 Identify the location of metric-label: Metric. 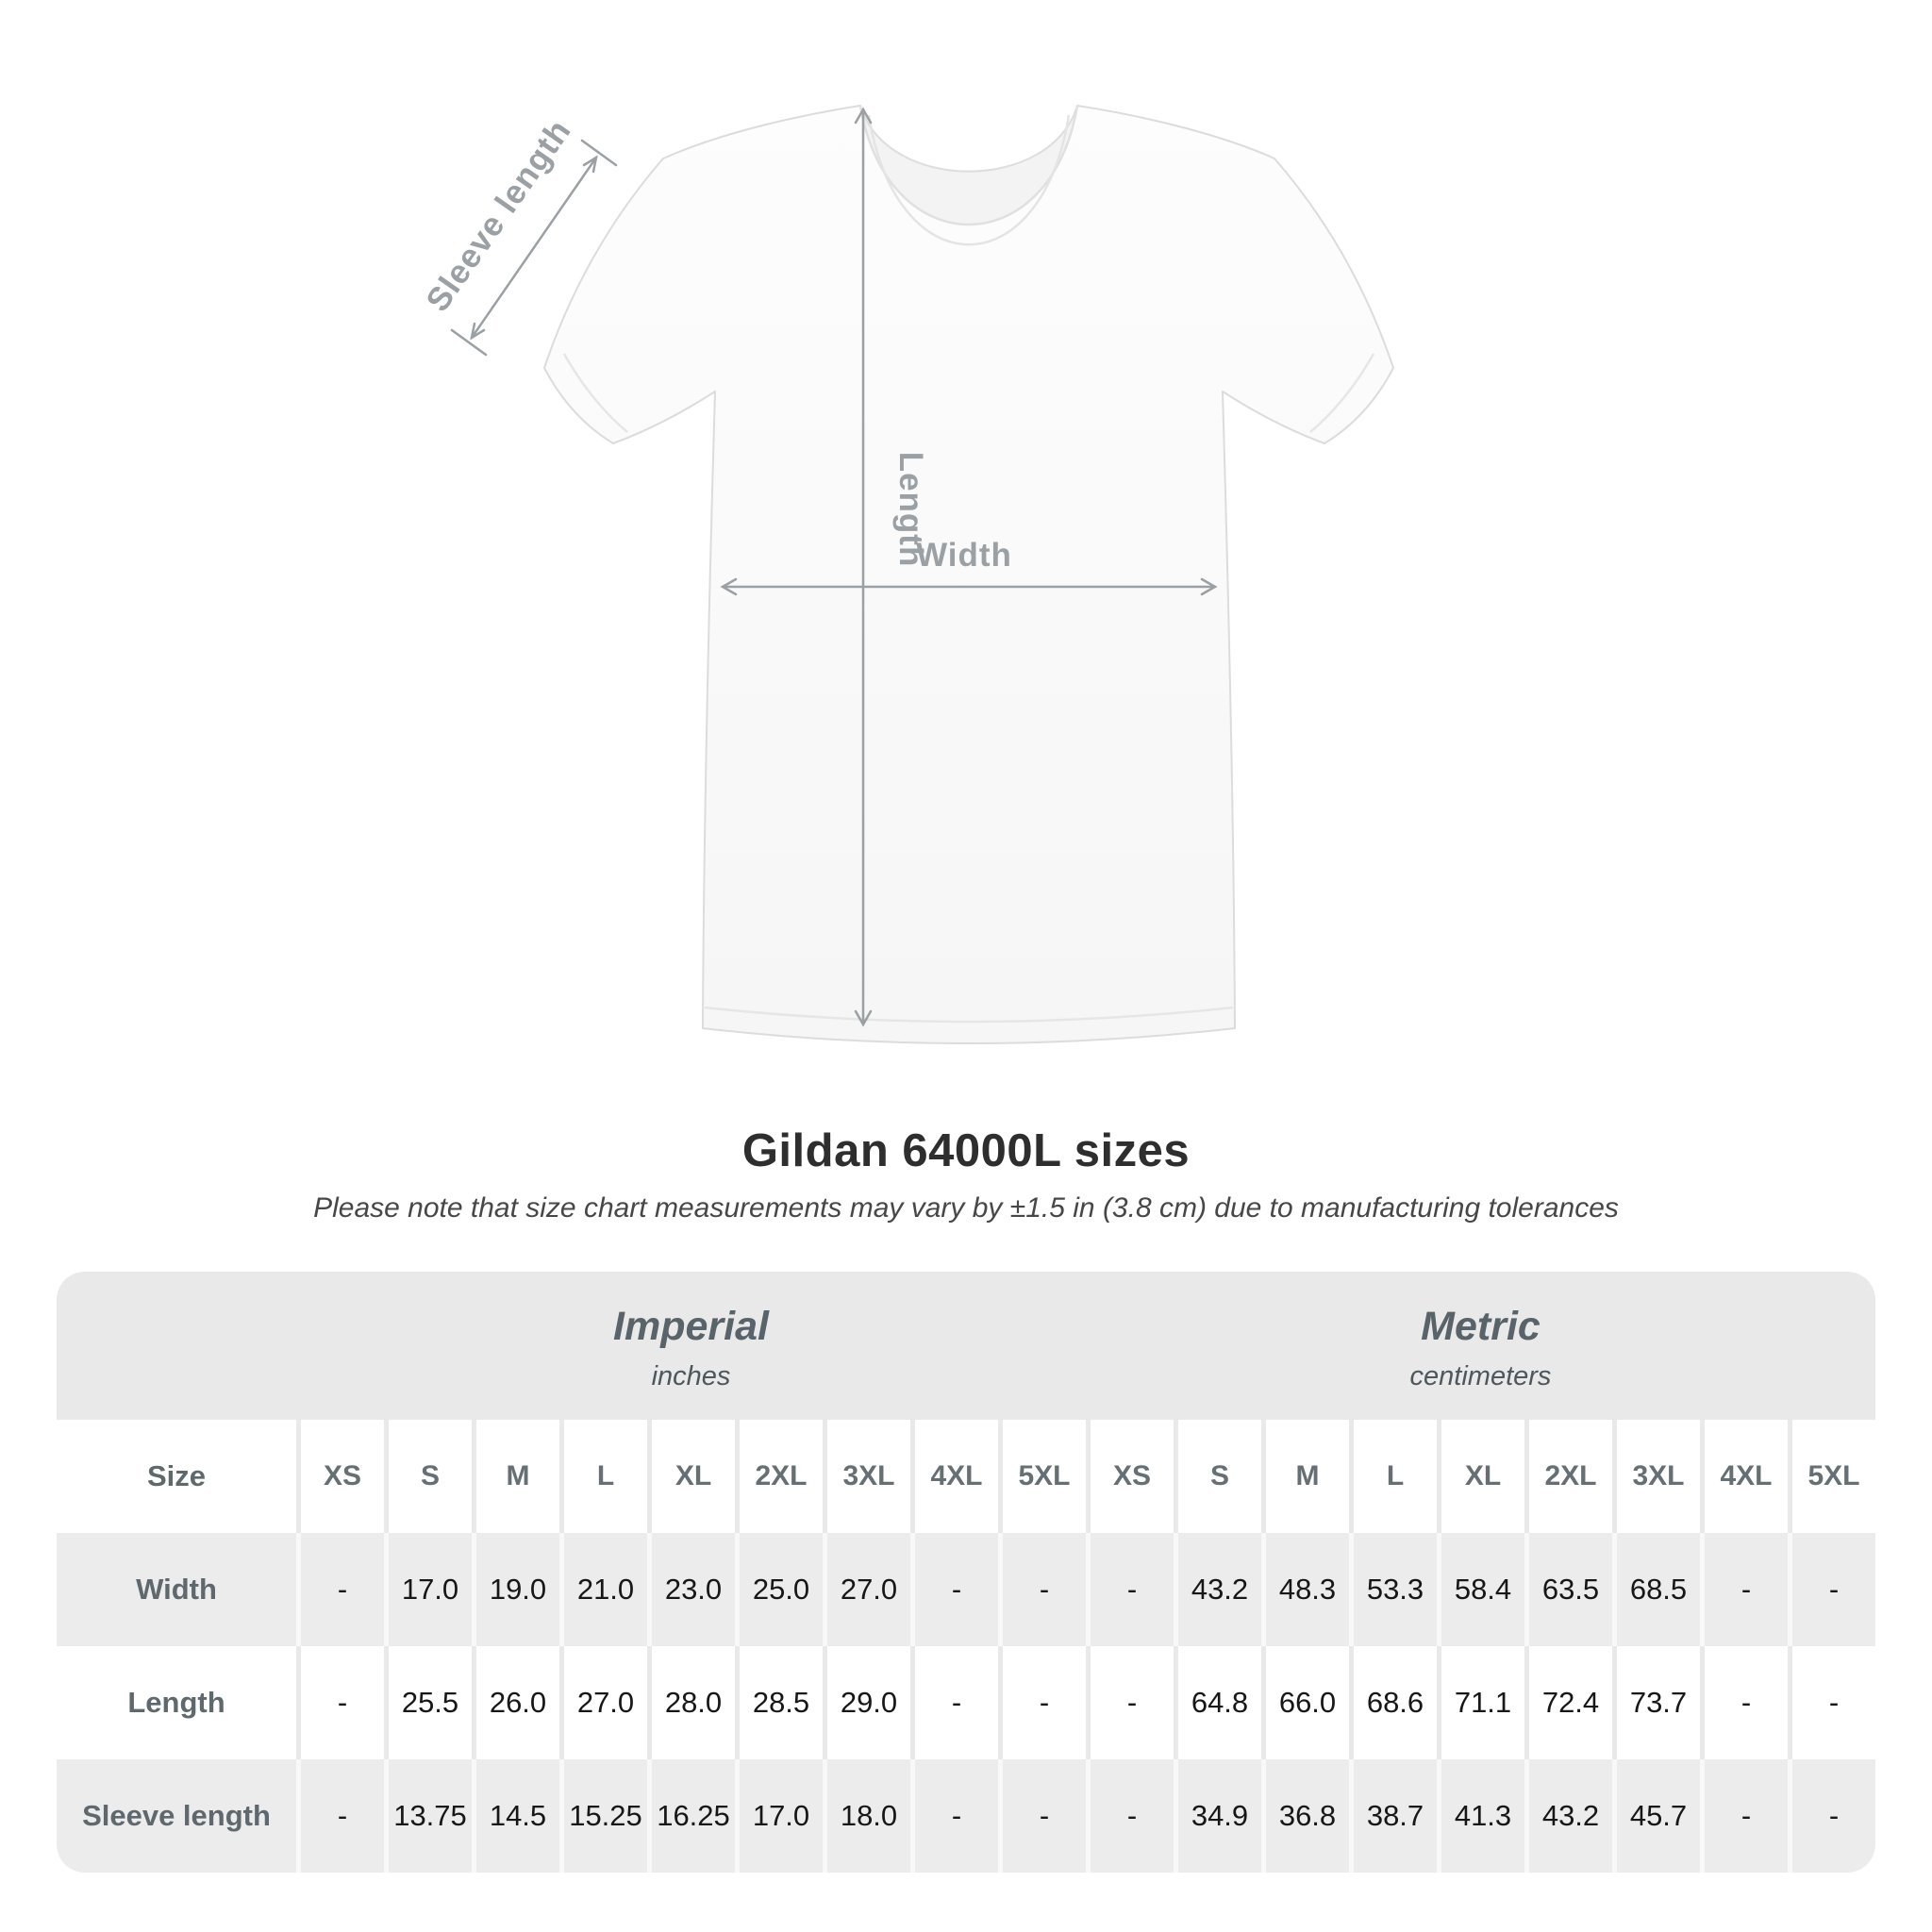
(1481, 1326).